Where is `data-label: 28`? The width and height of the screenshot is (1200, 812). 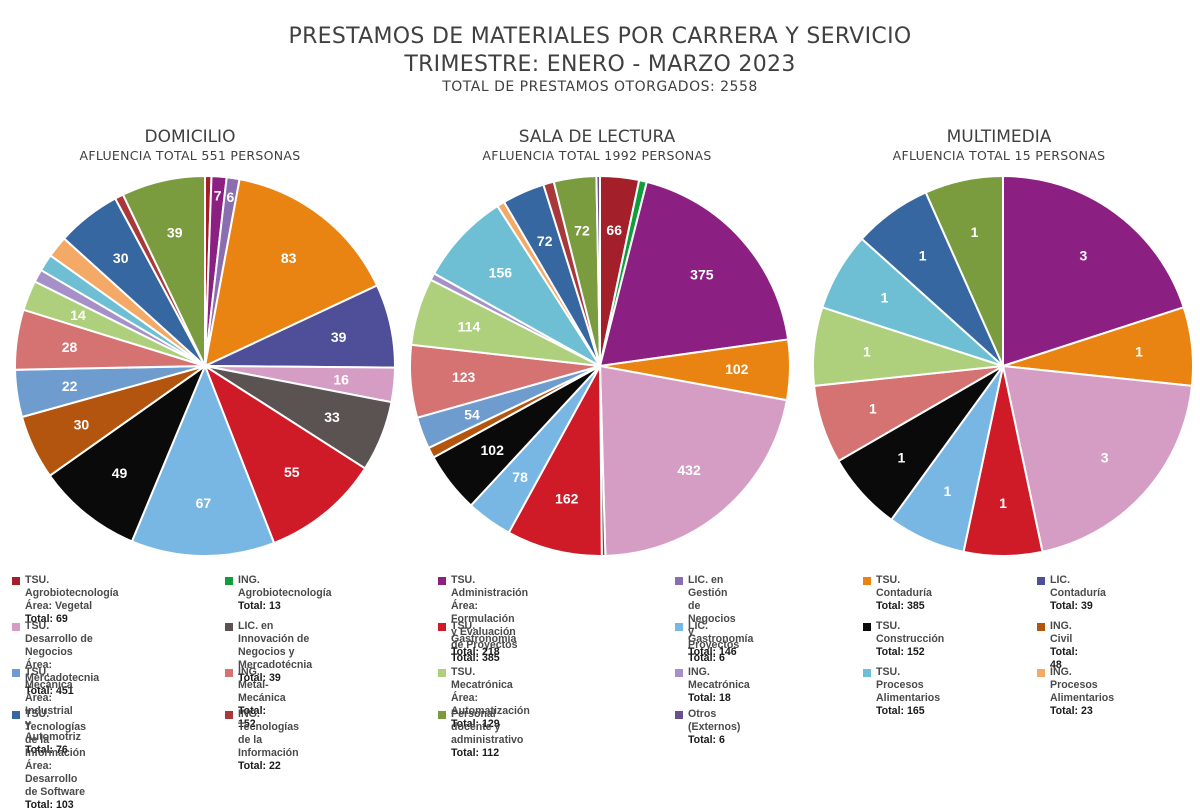 data-label: 28 is located at coordinates (70, 347).